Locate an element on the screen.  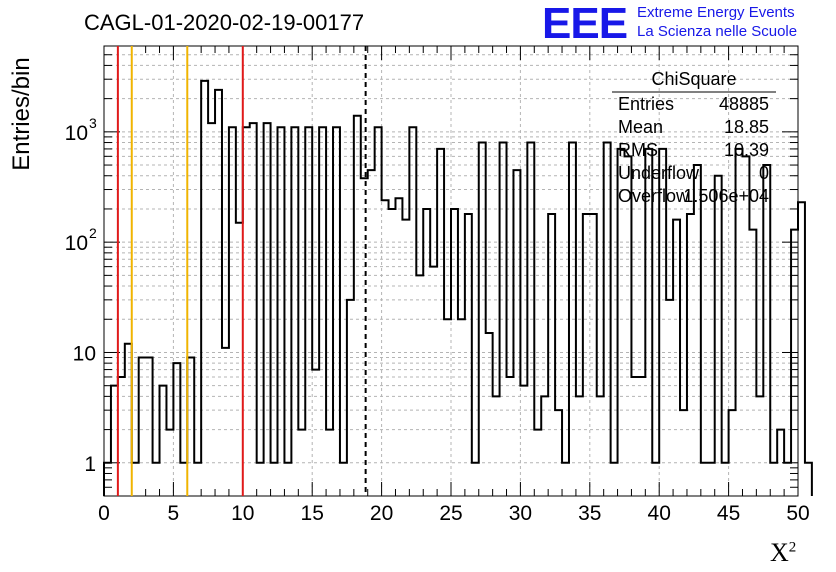
logo-line-1: Extreme Energy Events is located at coordinates (716, 12).